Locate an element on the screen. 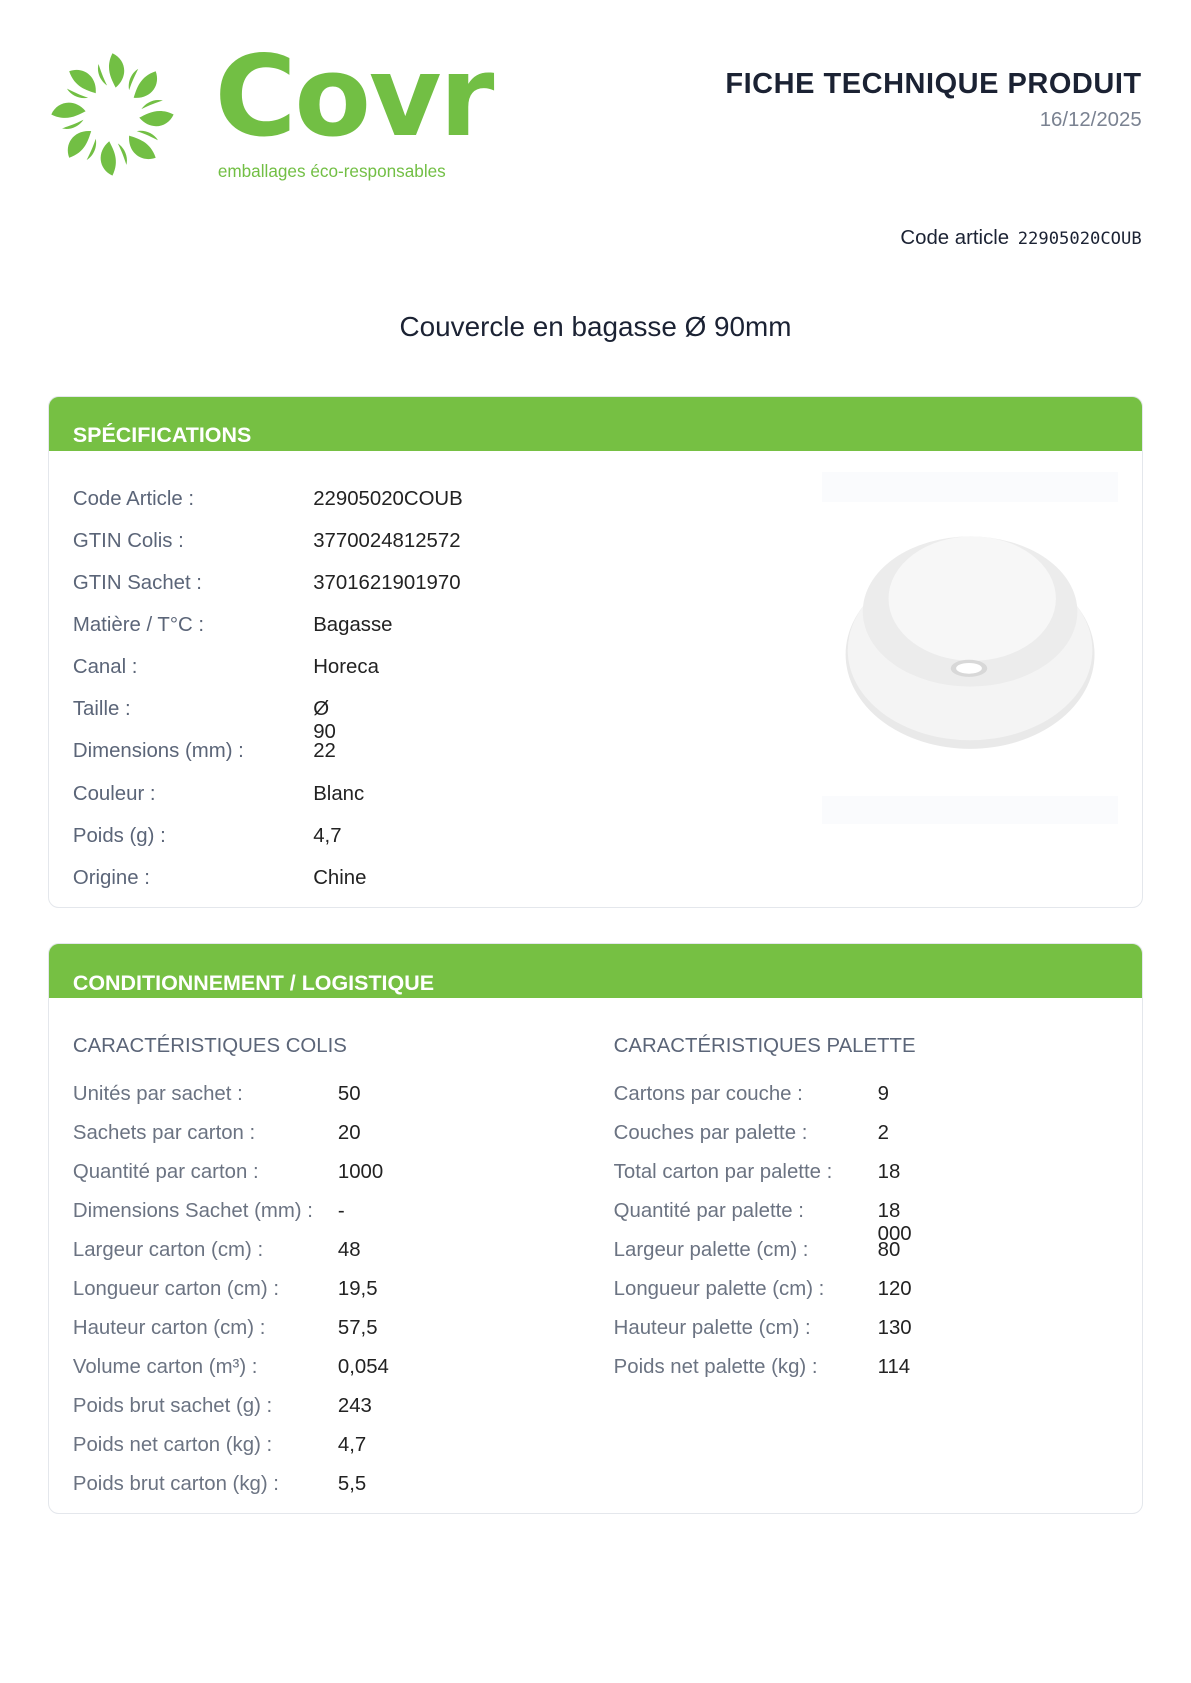 The height and width of the screenshot is (1683, 1191). colis-row: Poids net carton (kg) : 4,7 is located at coordinates (219, 1445).